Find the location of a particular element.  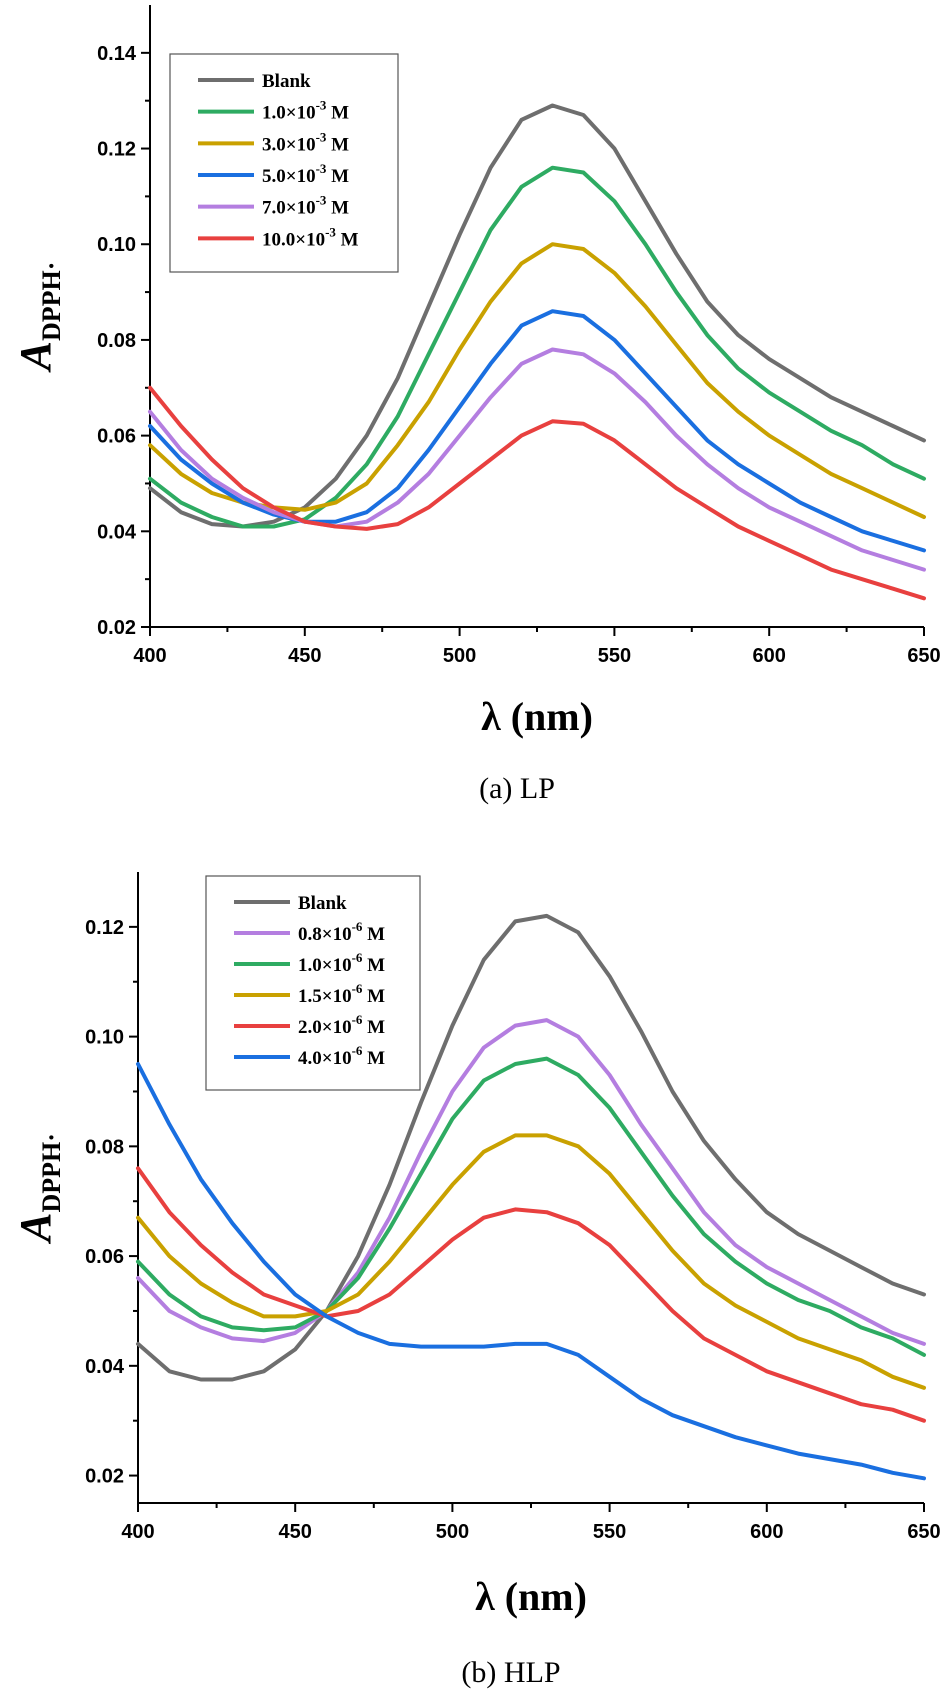

legend-label: 1.0×10-6 M is located at coordinates (341, 963).